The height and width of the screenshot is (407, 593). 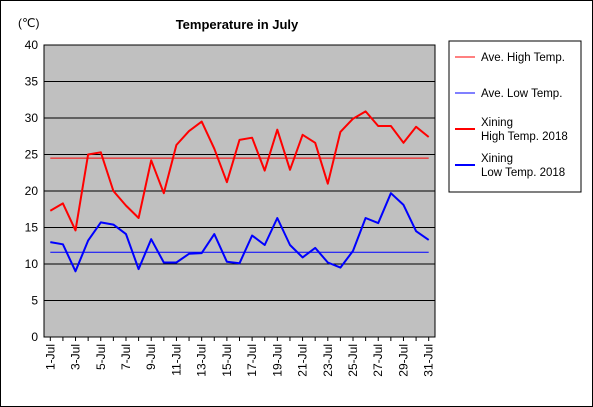 I want to click on y-axis-unit-label: (℃), so click(x=28, y=23).